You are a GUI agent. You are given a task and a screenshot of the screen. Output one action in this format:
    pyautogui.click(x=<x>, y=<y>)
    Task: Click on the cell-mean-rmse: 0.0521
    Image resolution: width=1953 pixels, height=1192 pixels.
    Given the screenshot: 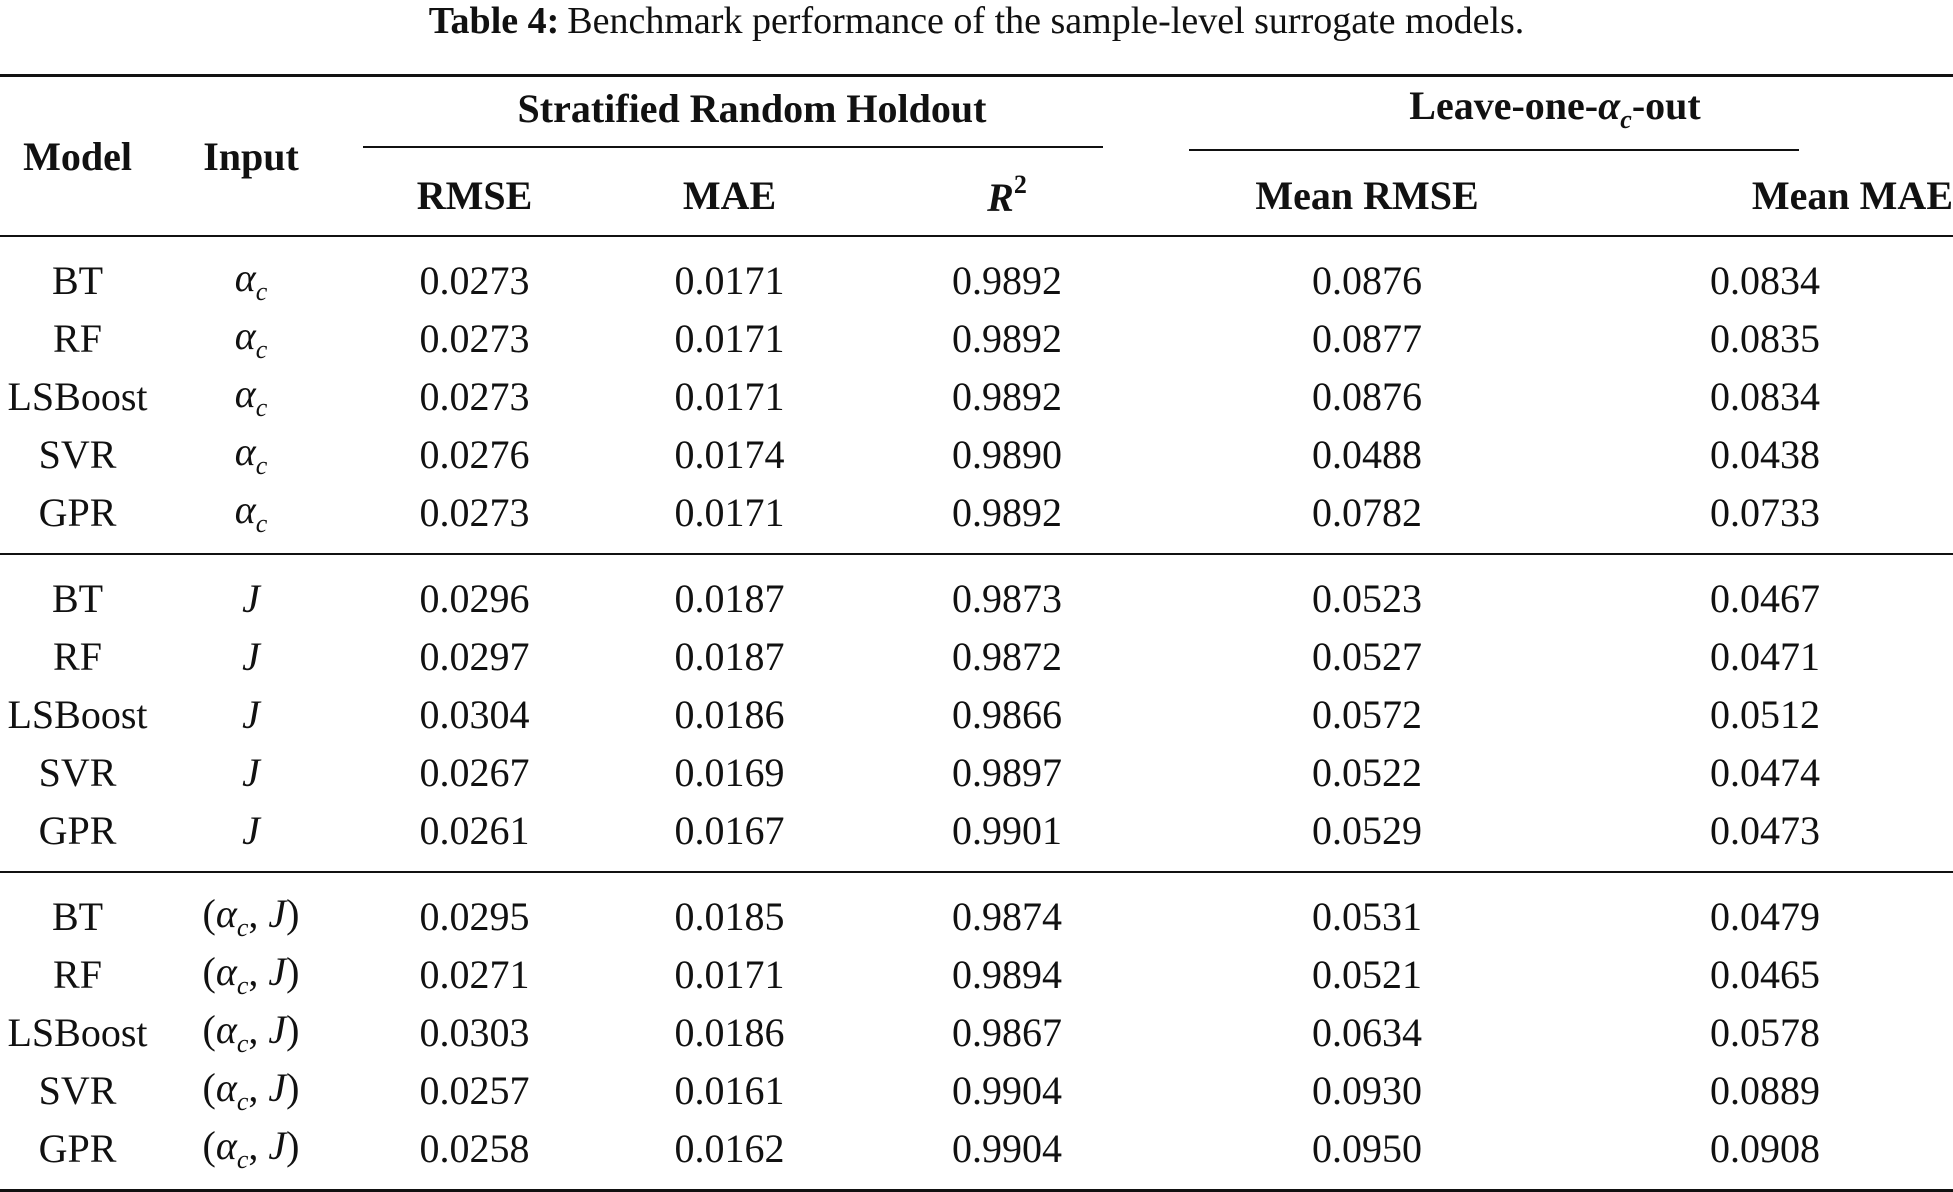 What is the action you would take?
    pyautogui.click(x=1367, y=974)
    